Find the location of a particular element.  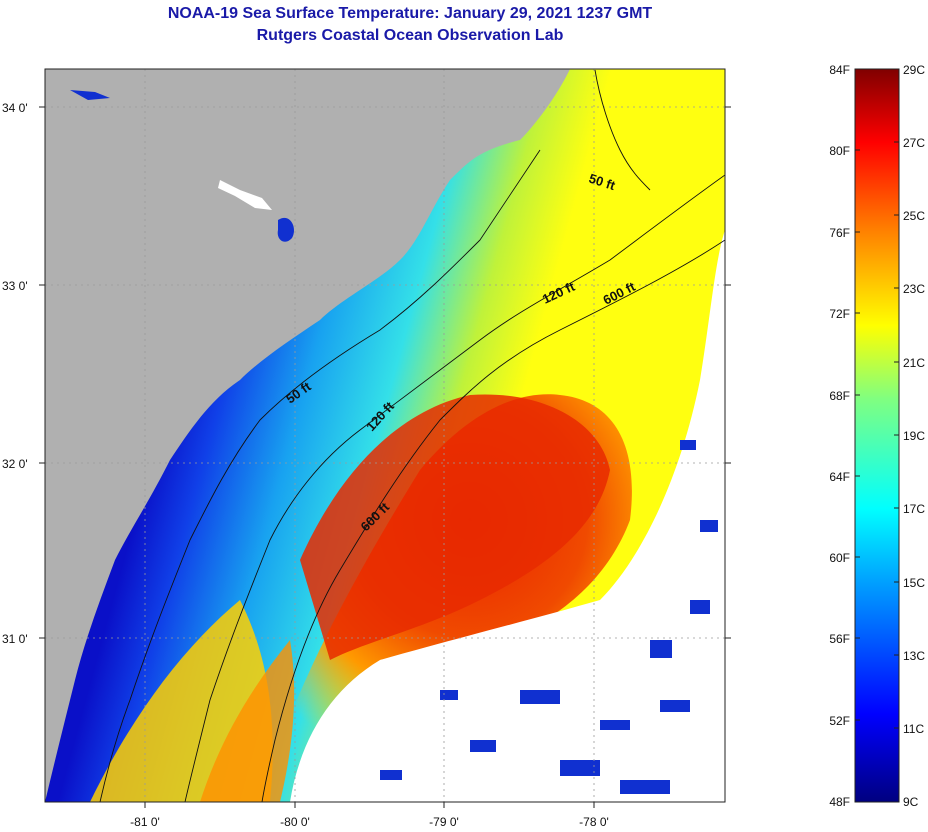

lat-label-34: 34 0' is located at coordinates (15, 108).